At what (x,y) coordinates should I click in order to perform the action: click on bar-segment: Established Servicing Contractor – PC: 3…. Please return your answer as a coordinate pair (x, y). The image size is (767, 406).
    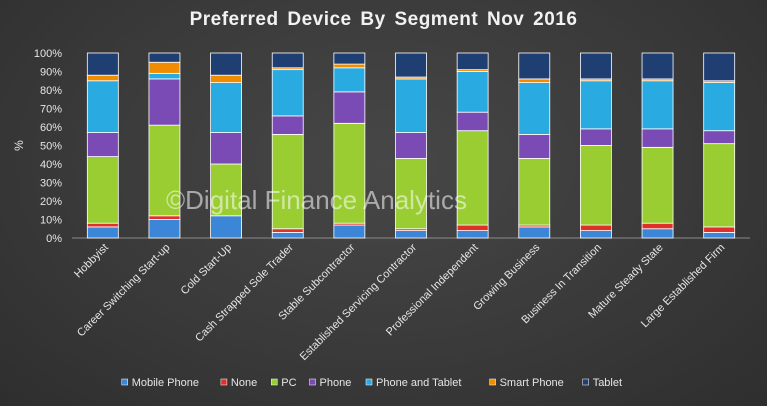
    Looking at the image, I should click on (411, 194).